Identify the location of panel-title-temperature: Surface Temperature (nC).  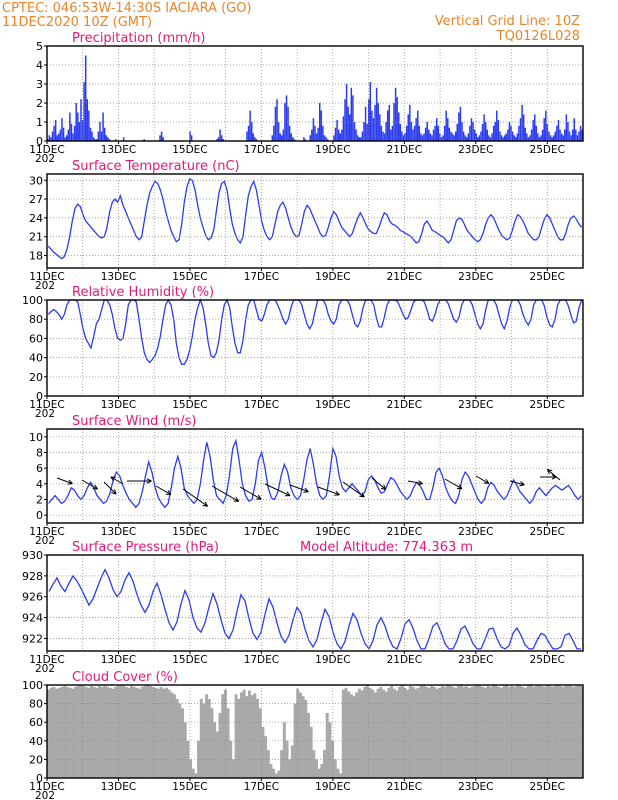
(156, 166).